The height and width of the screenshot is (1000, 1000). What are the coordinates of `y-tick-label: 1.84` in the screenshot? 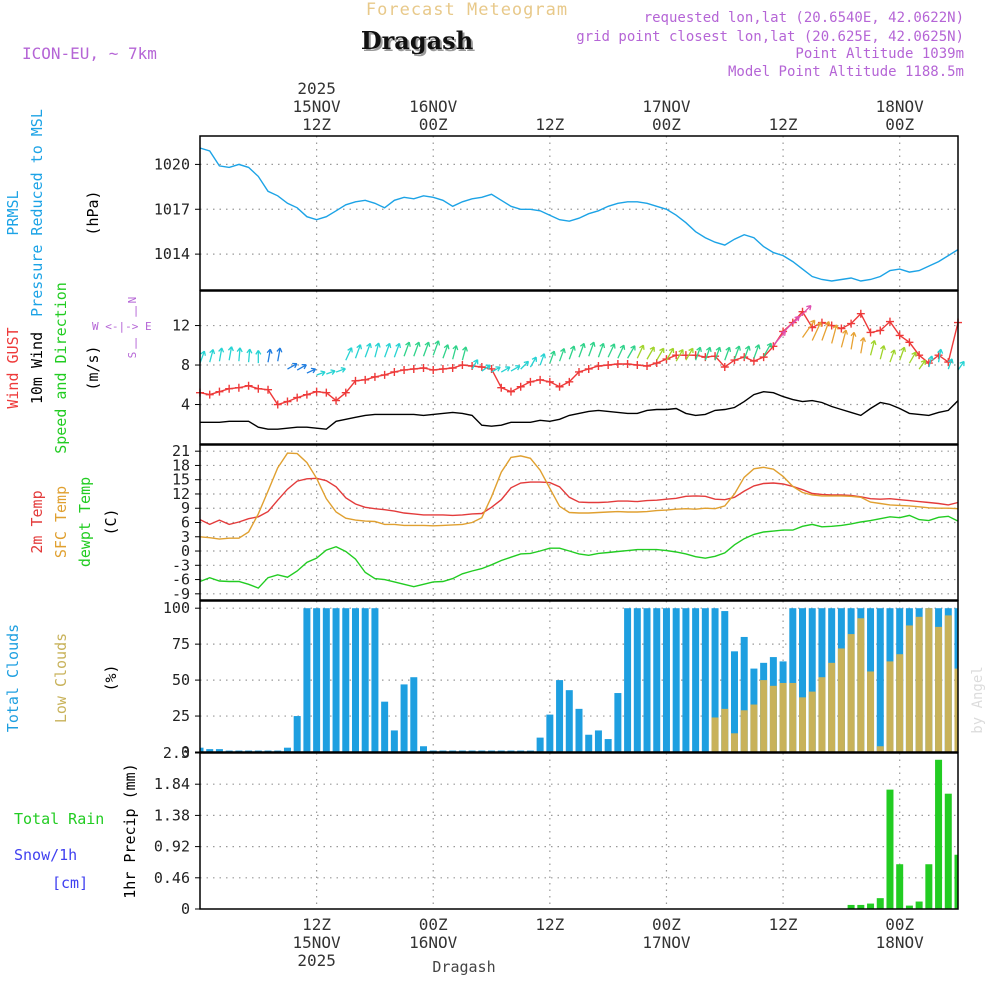 It's located at (172, 784).